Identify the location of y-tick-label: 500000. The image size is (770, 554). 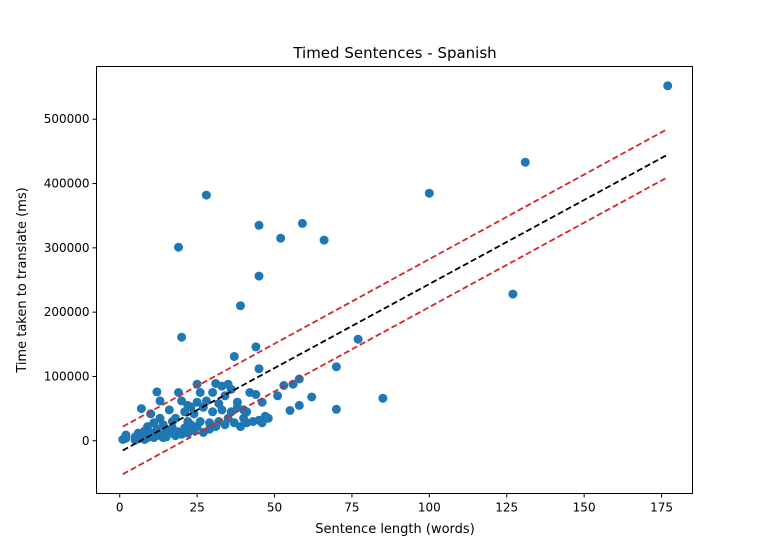
(67, 119).